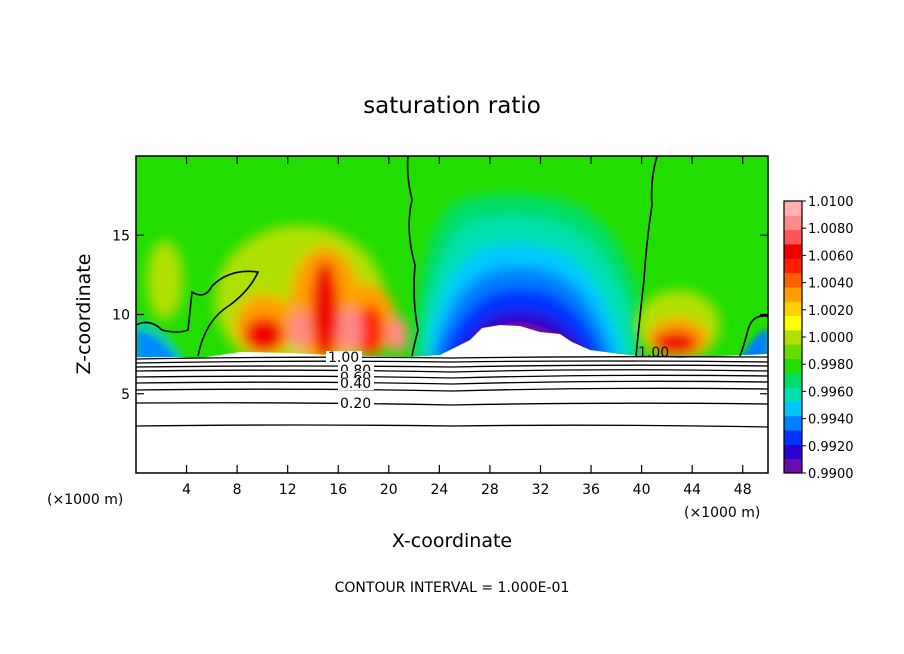 This screenshot has width=904, height=654. What do you see at coordinates (831, 202) in the screenshot?
I see `colorbar-tick-label: 1.0100` at bounding box center [831, 202].